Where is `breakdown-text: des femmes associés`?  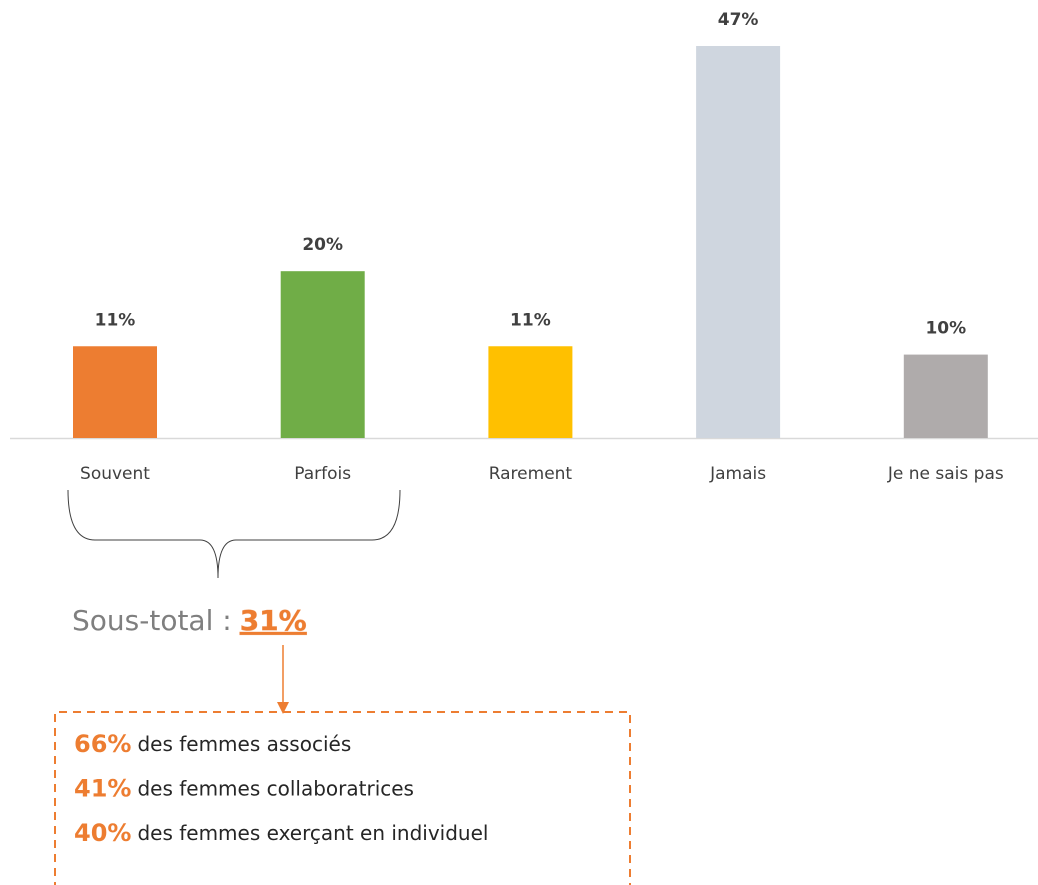
breakdown-text: des femmes associés is located at coordinates (244, 744).